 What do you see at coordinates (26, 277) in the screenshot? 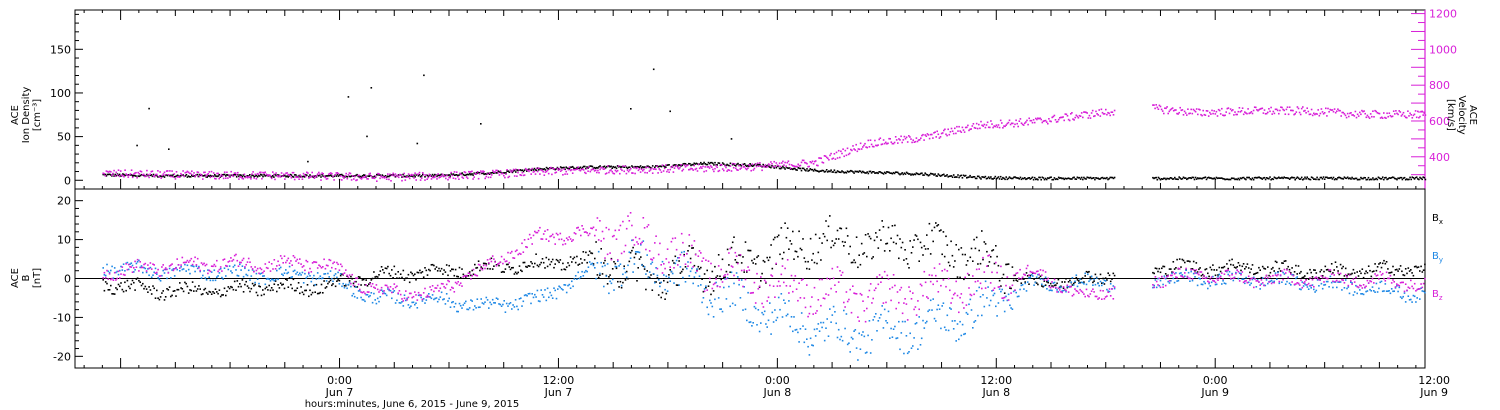
I see `b-axis-label-line: B` at bounding box center [26, 277].